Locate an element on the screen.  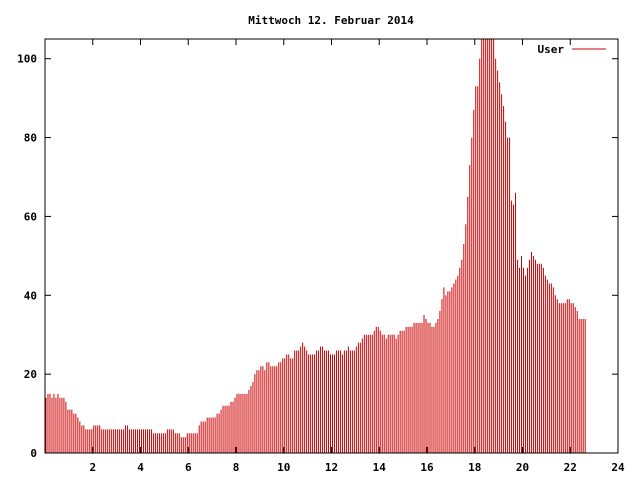
chart-title: Mittwoch 12. Februar 2014 is located at coordinates (331, 20).